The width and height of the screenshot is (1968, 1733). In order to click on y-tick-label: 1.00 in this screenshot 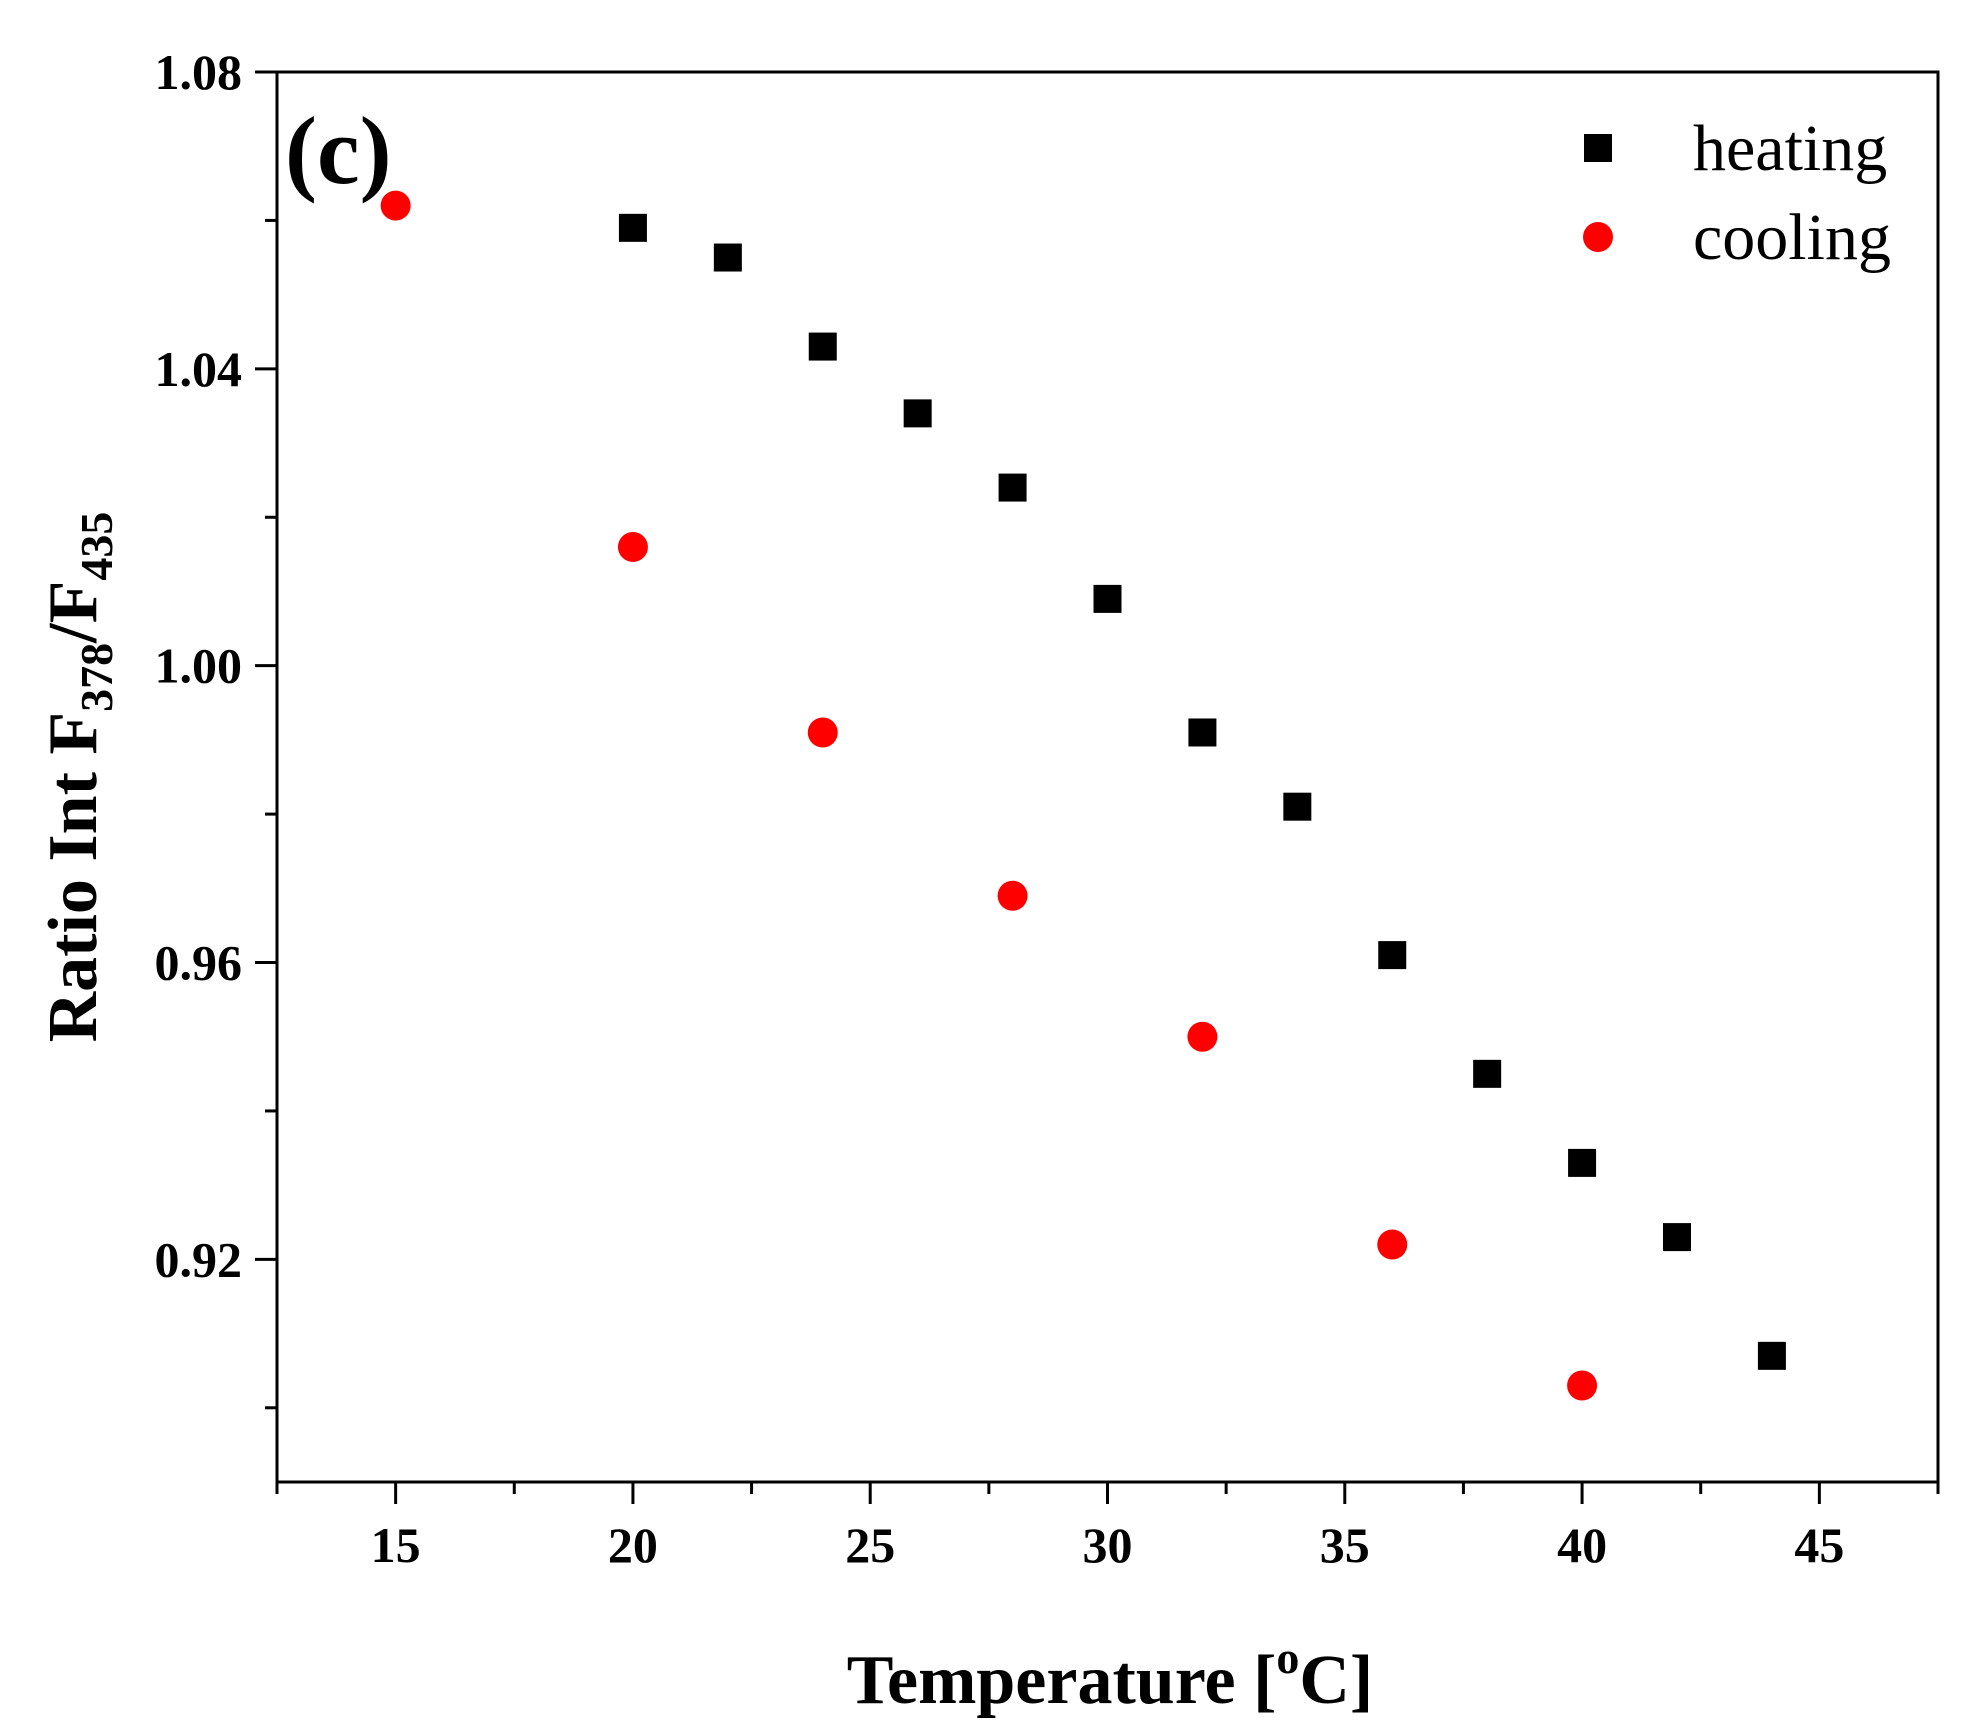, I will do `click(199, 666)`.